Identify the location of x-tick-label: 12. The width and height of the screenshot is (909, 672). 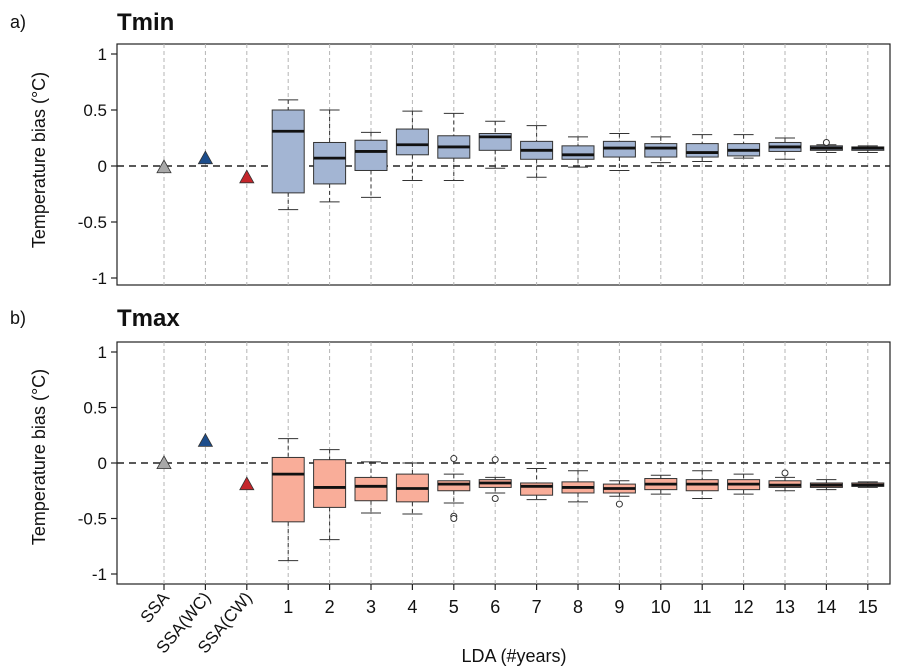
(744, 607).